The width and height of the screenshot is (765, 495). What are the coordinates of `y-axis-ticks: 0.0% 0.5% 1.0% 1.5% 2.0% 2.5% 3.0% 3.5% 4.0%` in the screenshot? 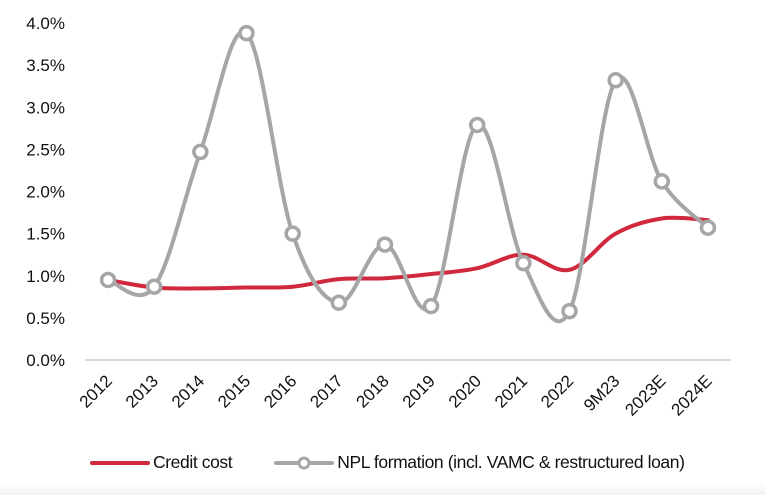 It's located at (45, 192).